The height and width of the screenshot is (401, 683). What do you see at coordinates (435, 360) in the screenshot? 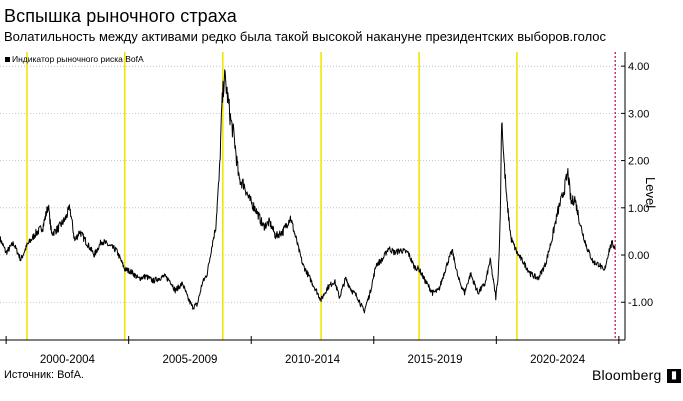
I see `x-tick-label: 2015-2019` at bounding box center [435, 360].